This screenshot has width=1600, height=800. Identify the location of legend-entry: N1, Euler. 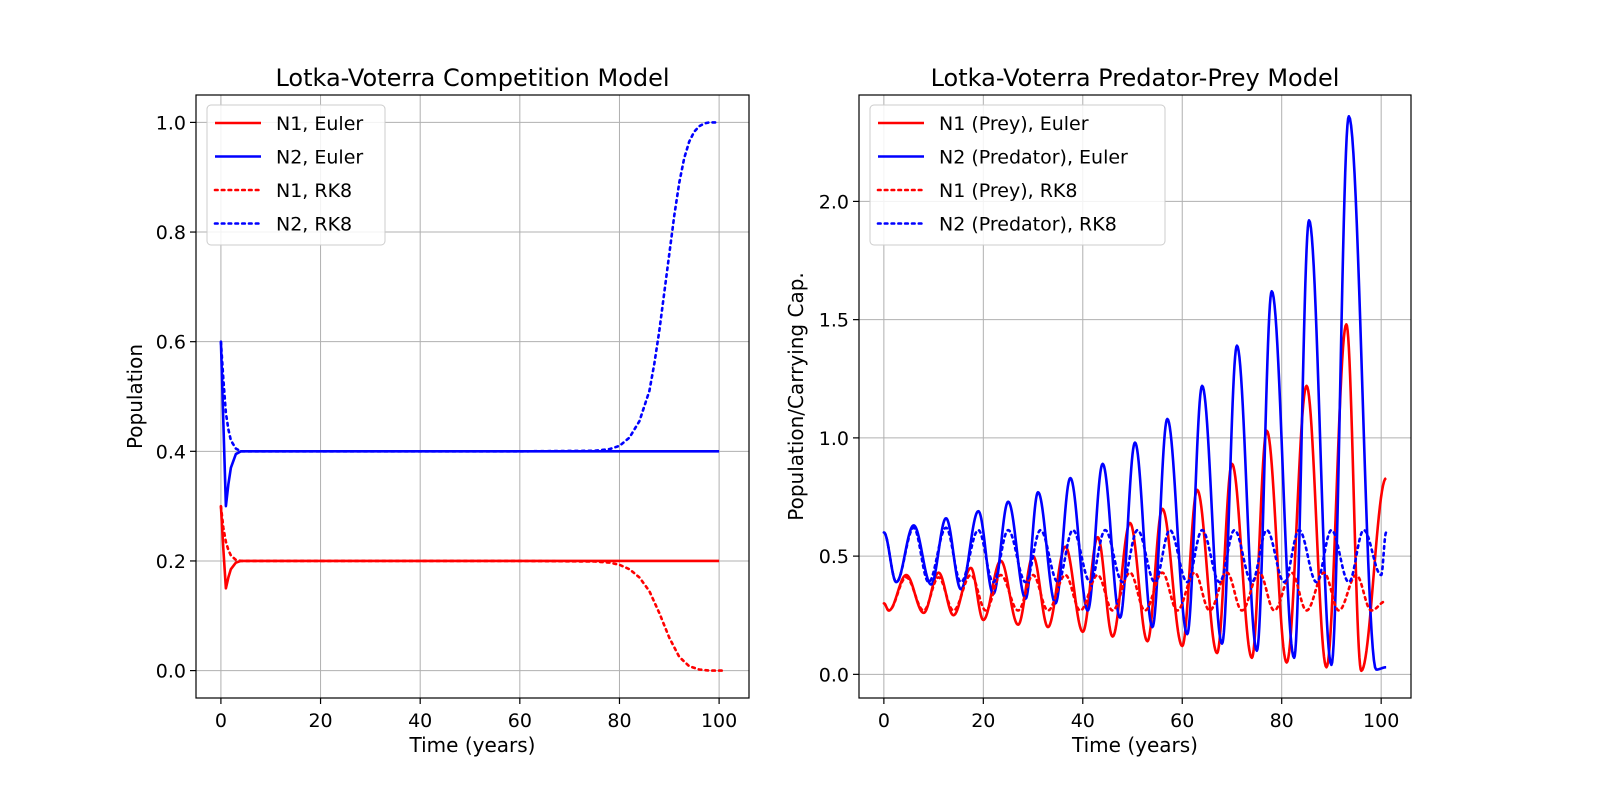
(319, 124).